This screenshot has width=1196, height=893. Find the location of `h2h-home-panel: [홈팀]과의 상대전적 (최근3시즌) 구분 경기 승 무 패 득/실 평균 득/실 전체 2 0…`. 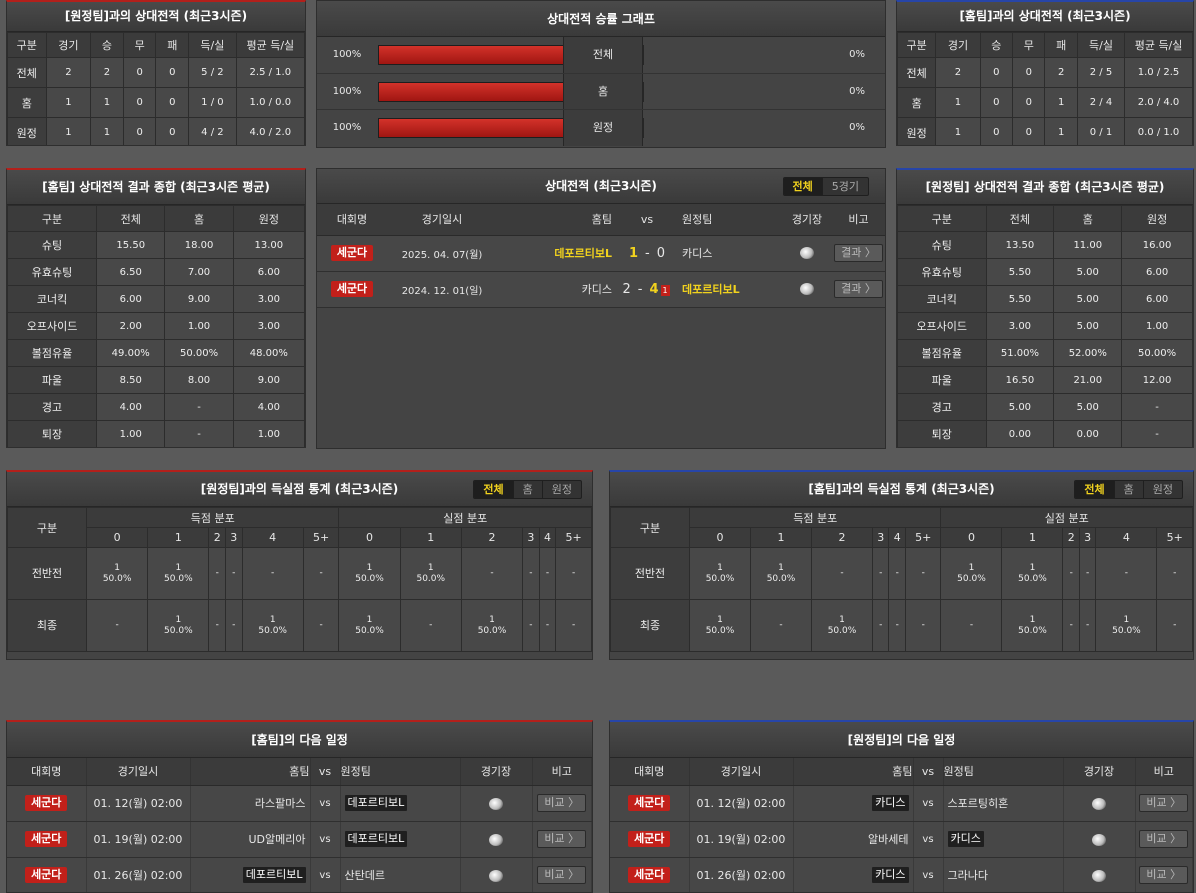

h2h-home-panel: [홈팀]과의 상대전적 (최근3시즌) 구분 경기 승 무 패 득/실 평균 득/실 전체 2 0… is located at coordinates (1045, 73).